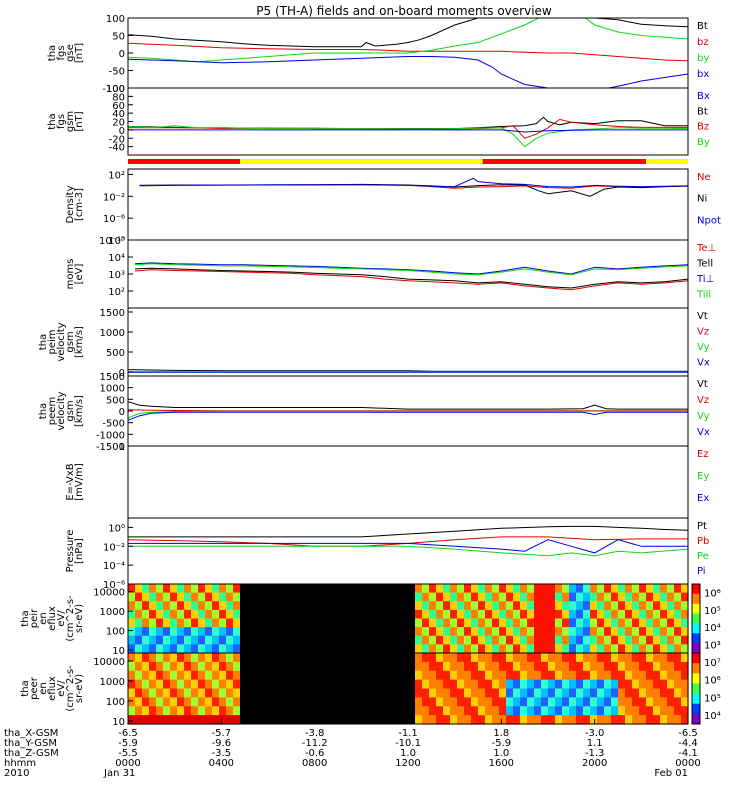  What do you see at coordinates (712, 681) in the screenshot?
I see `colorbar-tick-label: 10⁶` at bounding box center [712, 681].